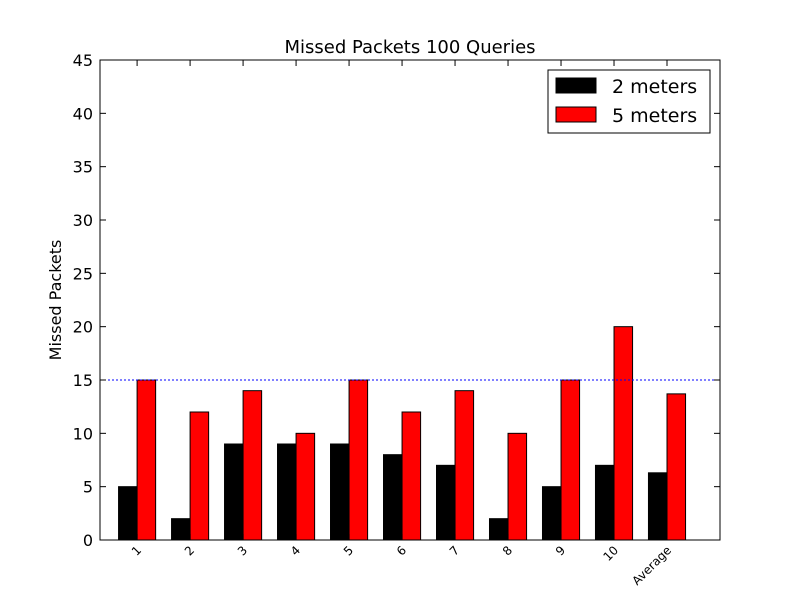  What do you see at coordinates (88, 540) in the screenshot?
I see `y-tick-label: 0` at bounding box center [88, 540].